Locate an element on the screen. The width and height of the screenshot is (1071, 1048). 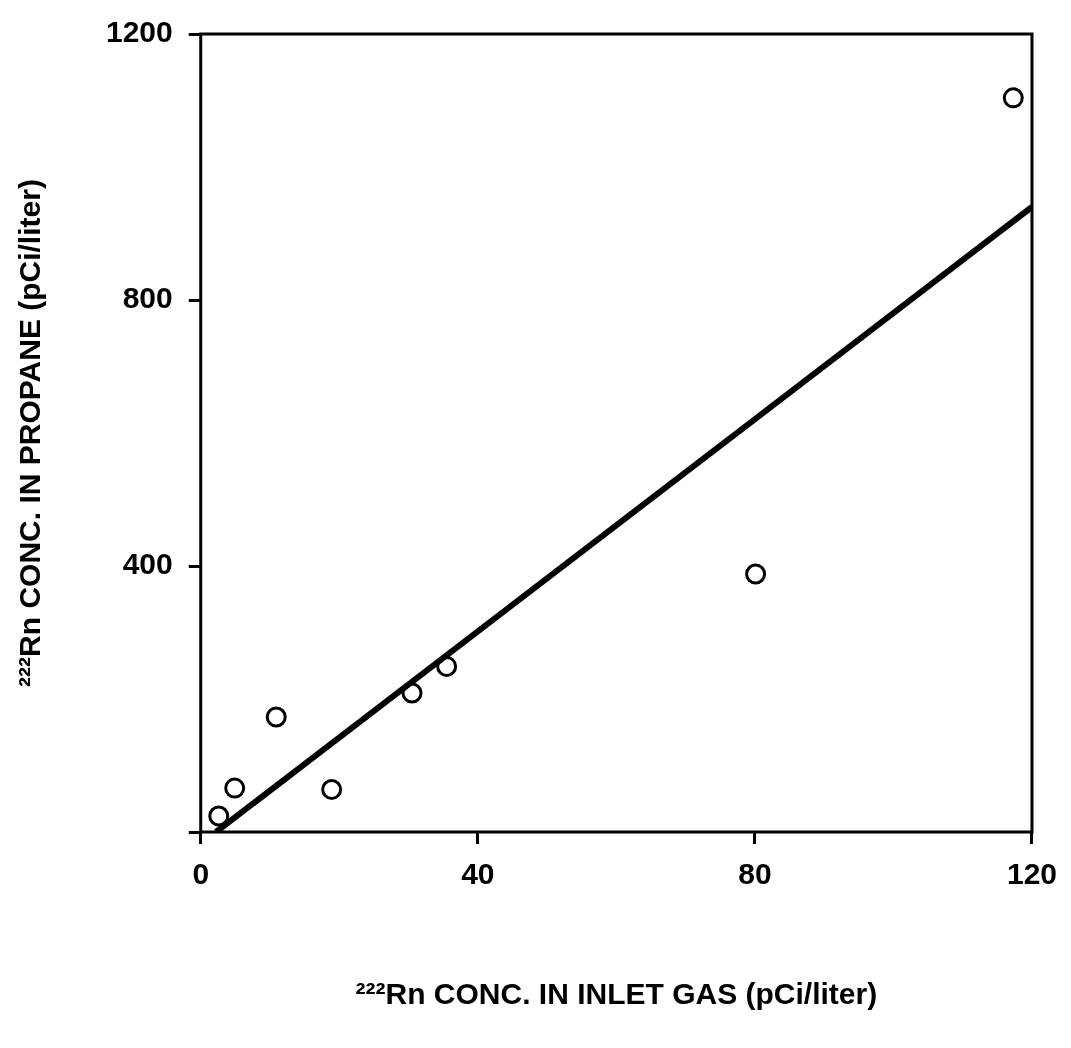
y-tick-label: 800 is located at coordinates (147, 298).